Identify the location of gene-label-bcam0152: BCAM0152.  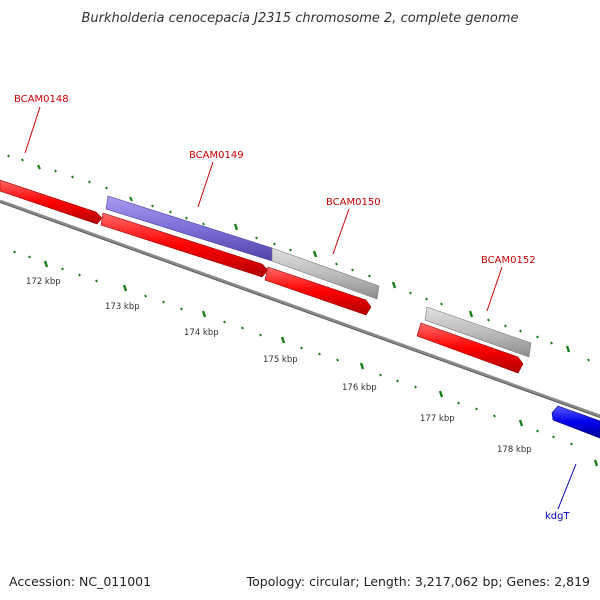
(508, 260).